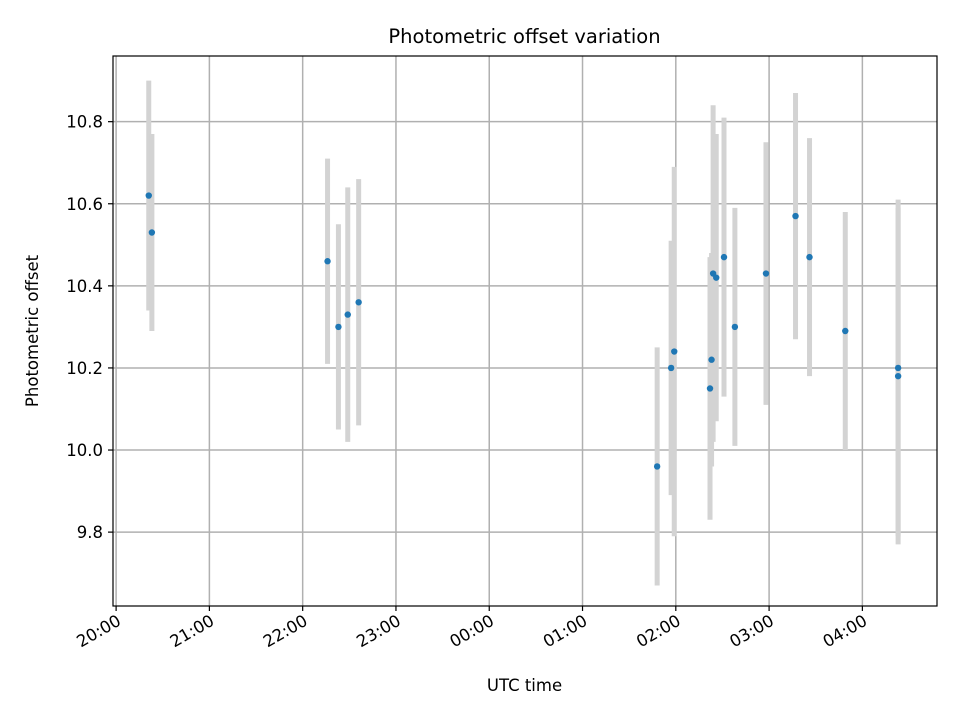 The image size is (960, 720). I want to click on y-tick-label: 10.6, so click(84, 204).